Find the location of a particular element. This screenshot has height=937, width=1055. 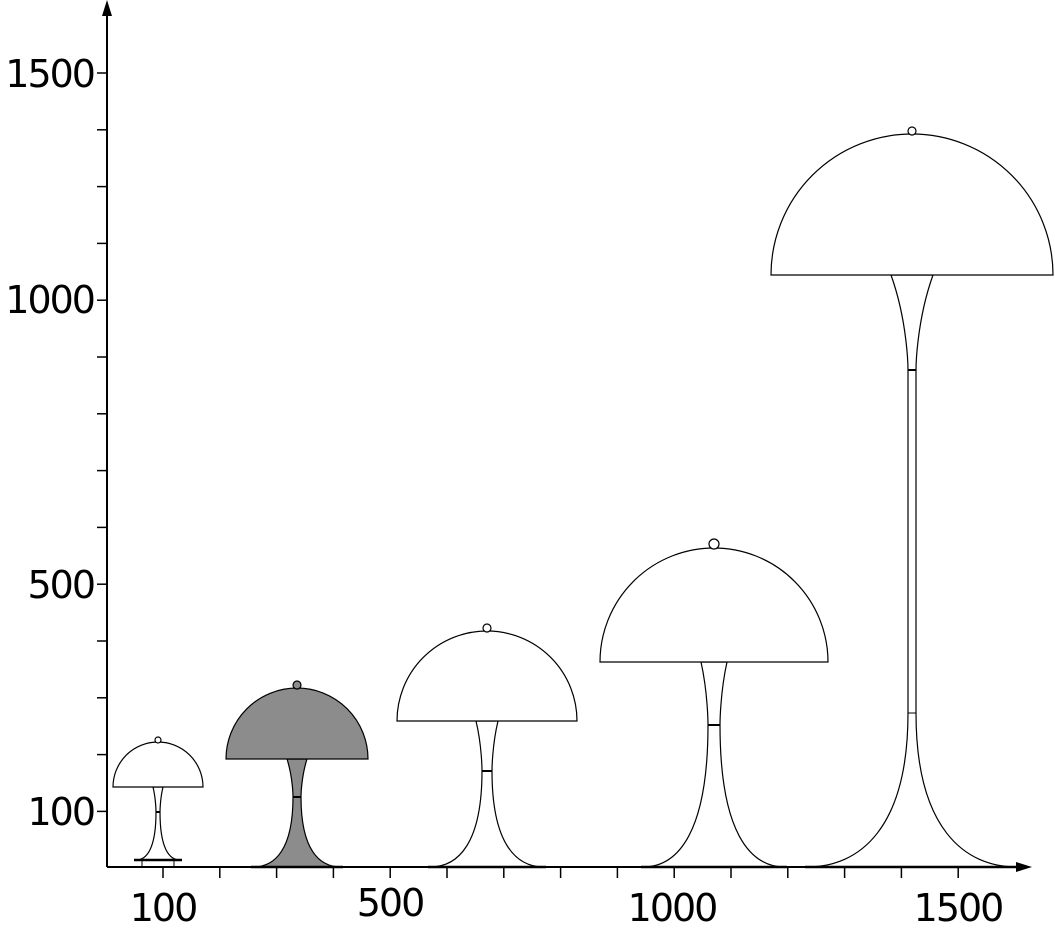

y-label: 1500 is located at coordinates (49, 74).